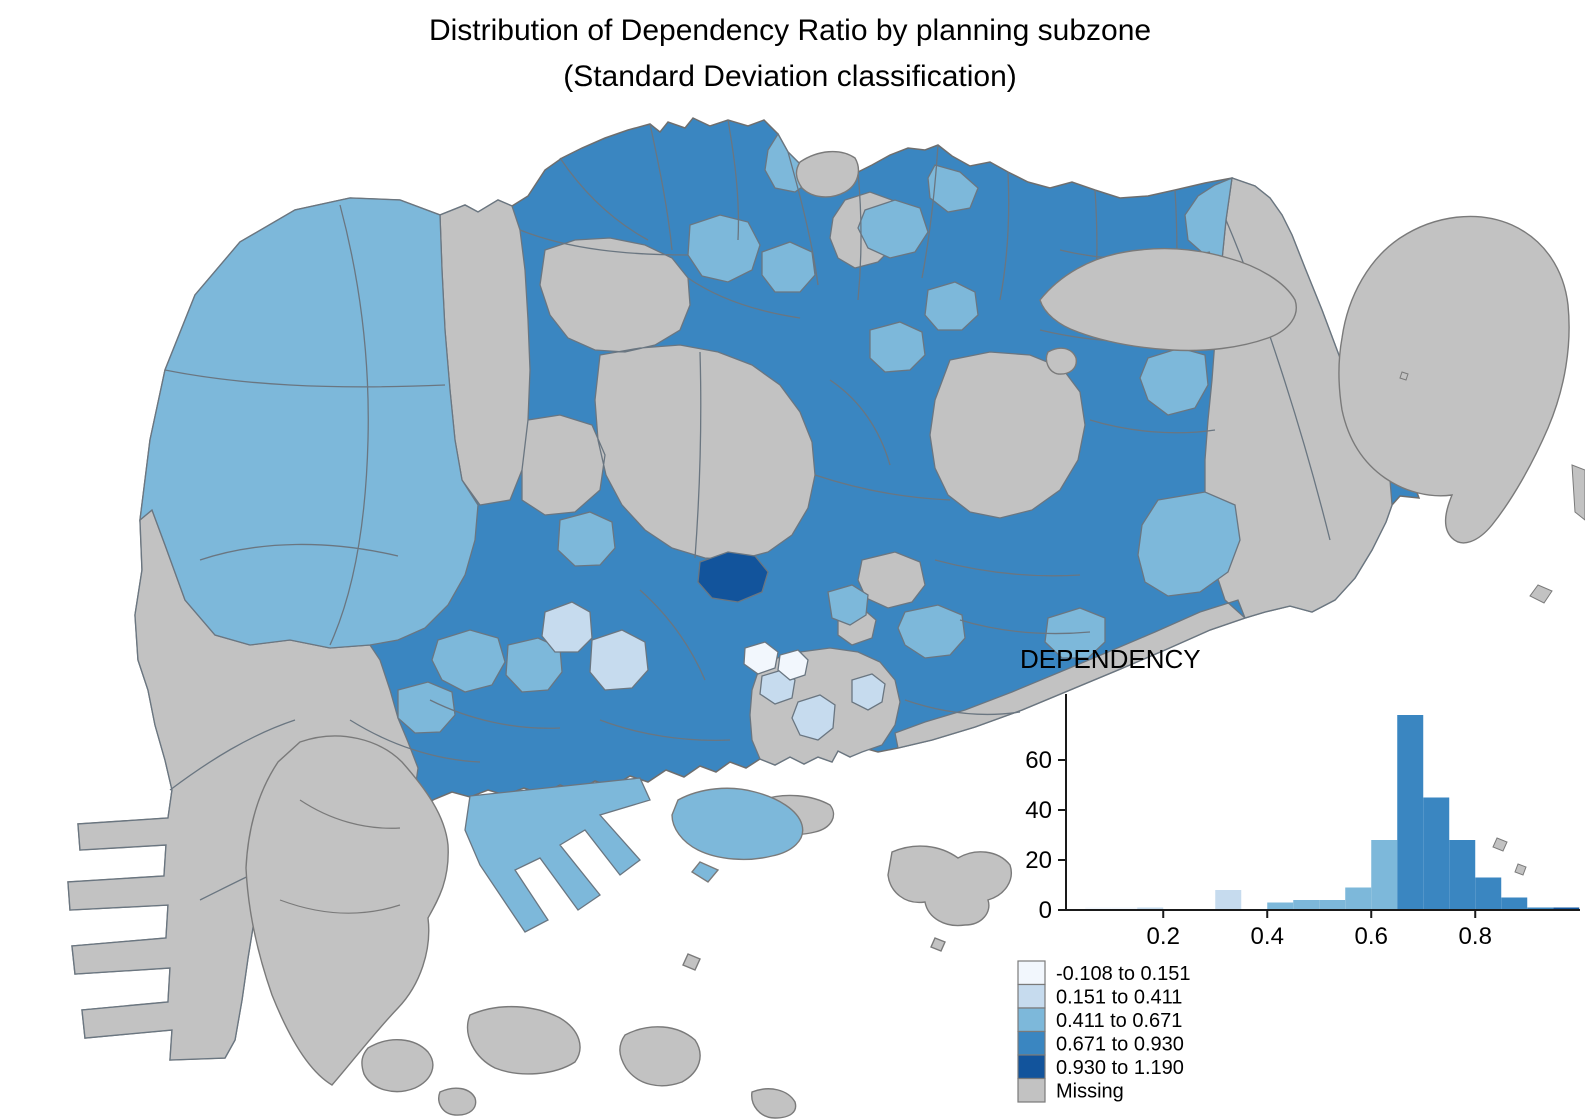 Image resolution: width=1585 pixels, height=1120 pixels. What do you see at coordinates (1031, 1020) in the screenshot?
I see `legend-swatch-class3` at bounding box center [1031, 1020].